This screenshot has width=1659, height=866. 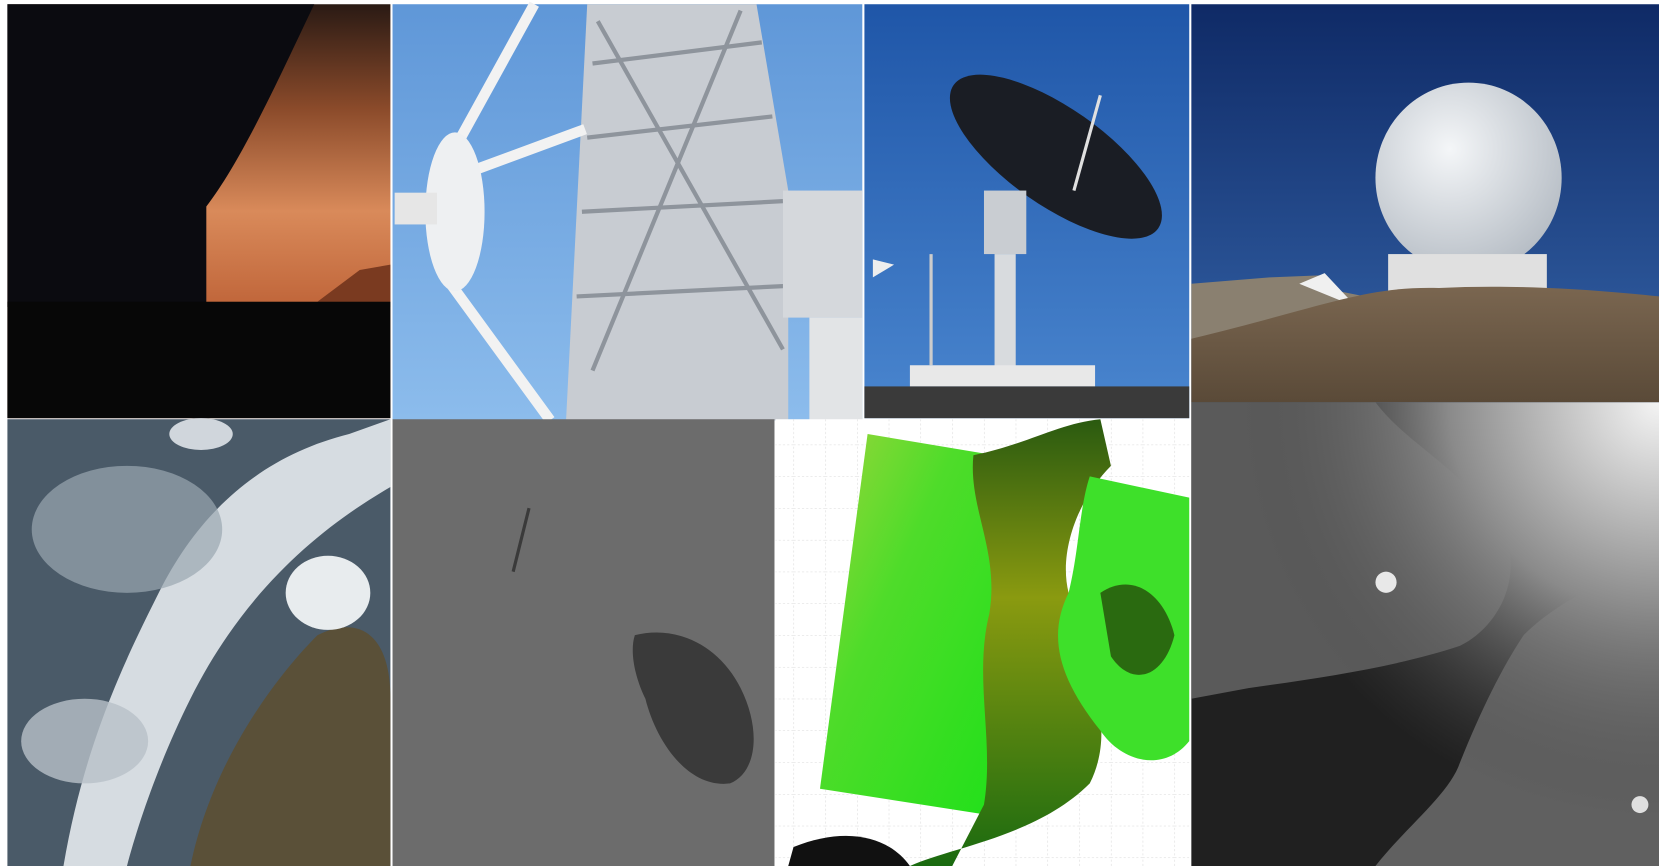 I want to click on wind-vane, so click(x=883, y=268).